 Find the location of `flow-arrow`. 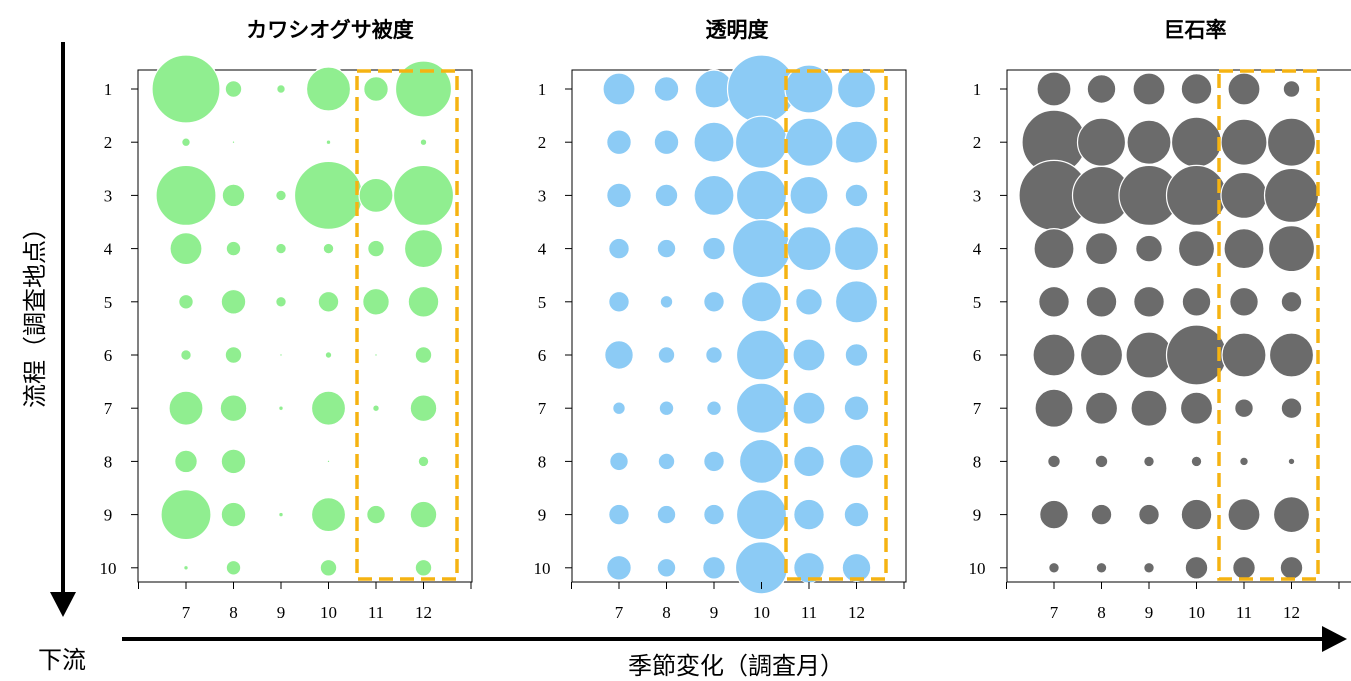

flow-arrow is located at coordinates (63, 329).